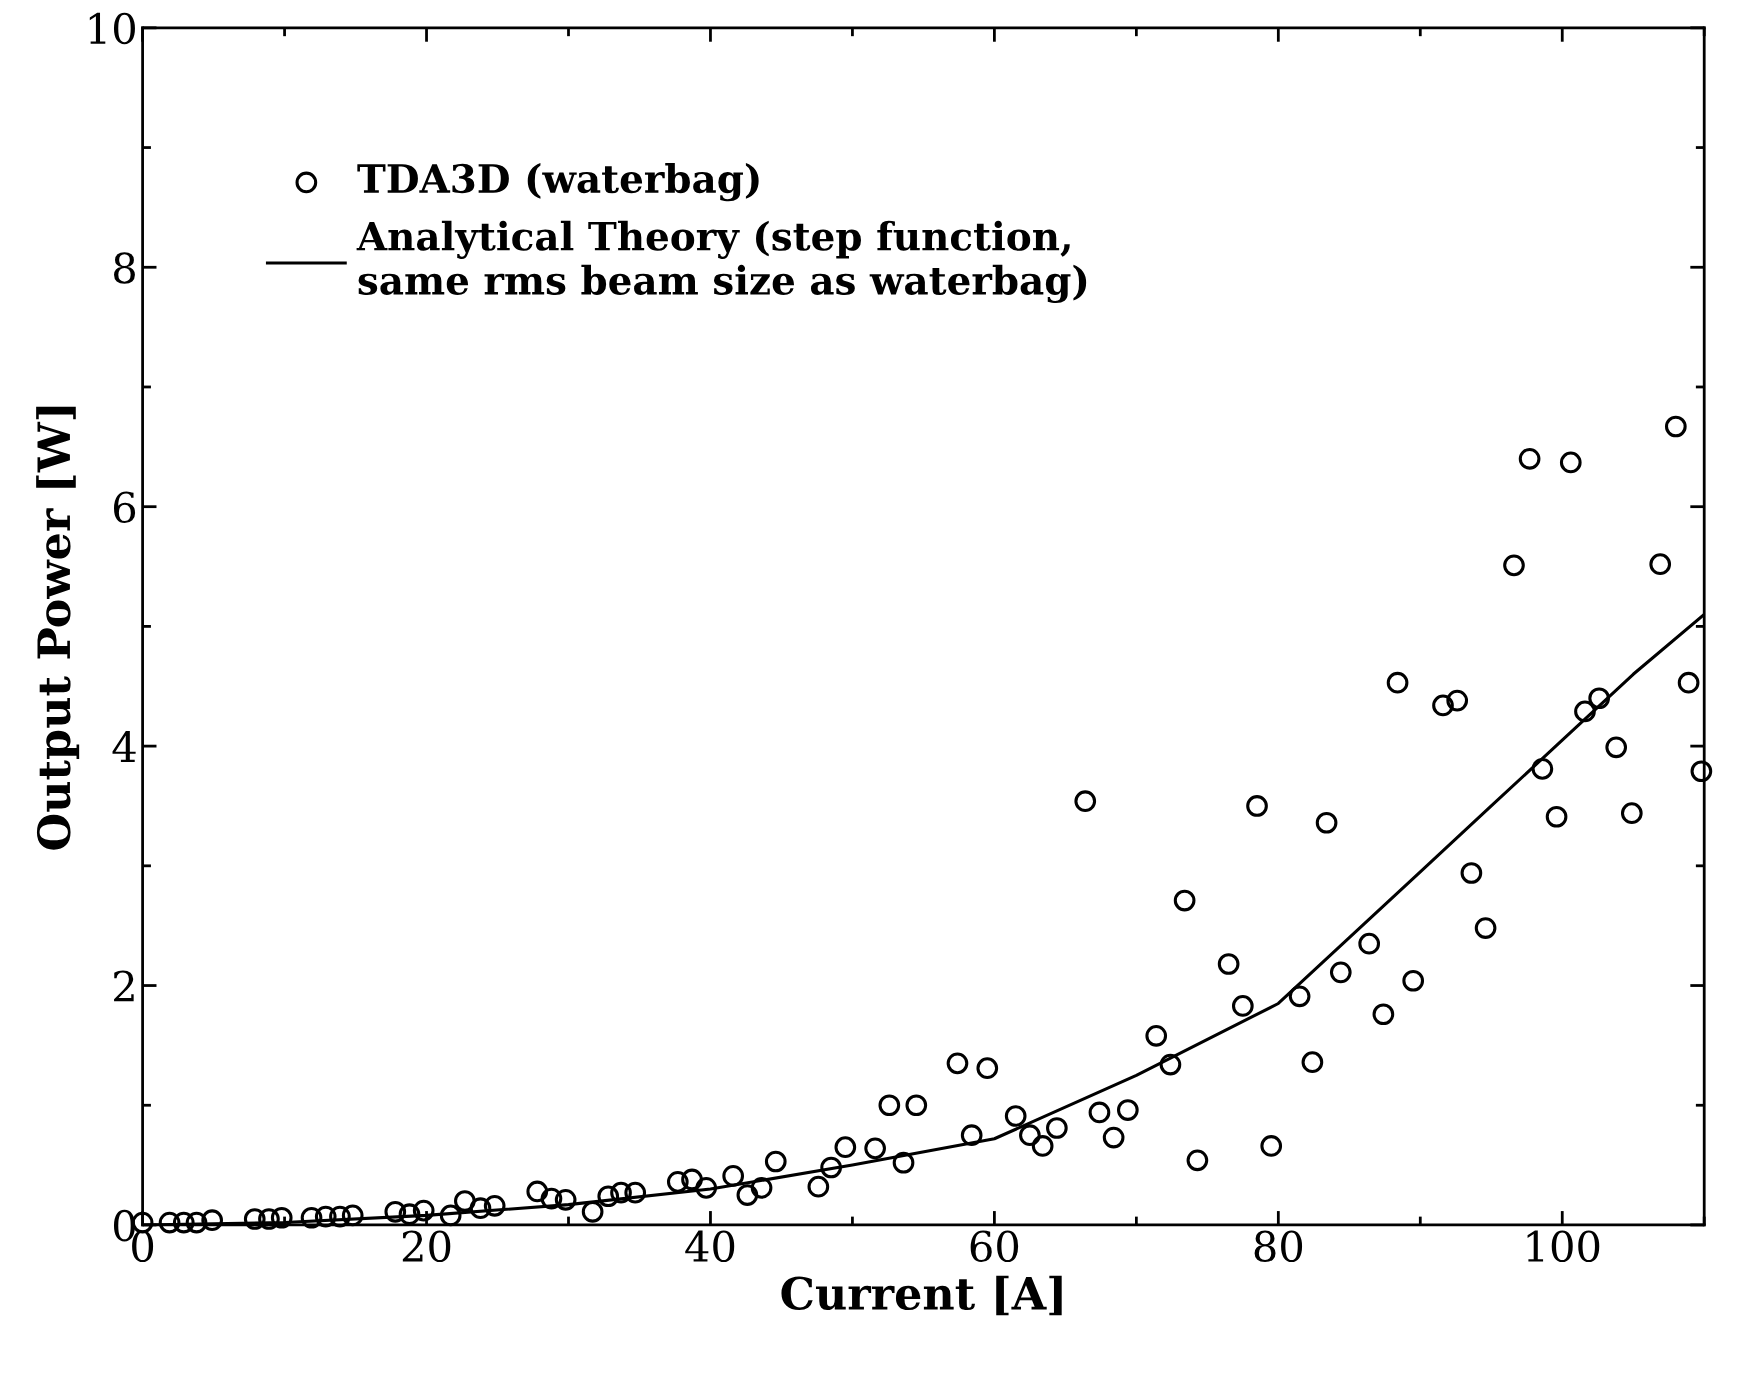 The height and width of the screenshot is (1392, 1739). I want to click on y-axis-title: Output Power [W], so click(58, 628).